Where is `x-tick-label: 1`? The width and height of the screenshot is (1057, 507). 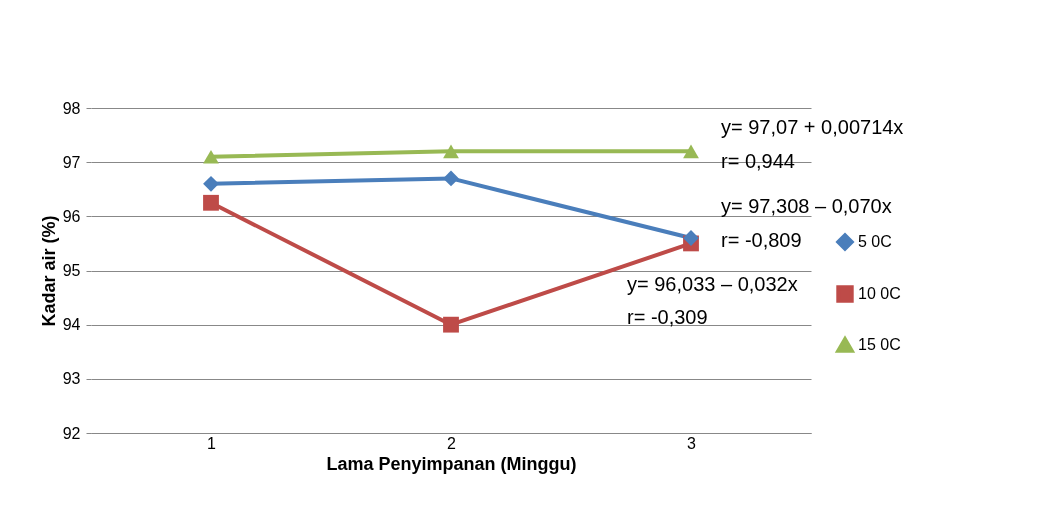
x-tick-label: 1 is located at coordinates (212, 443).